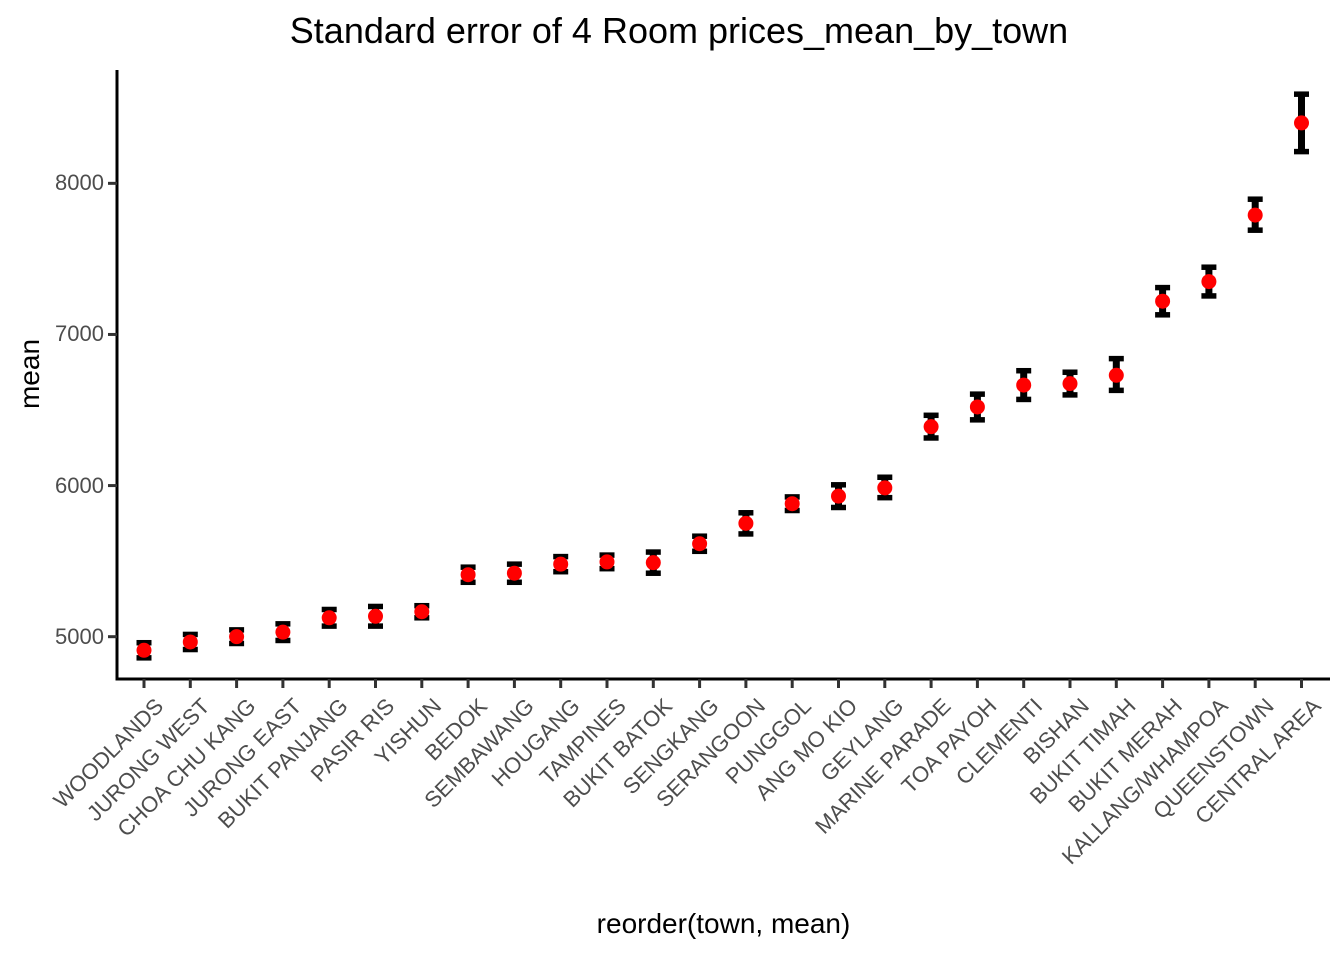  I want to click on x-axis-title: reorder(town, mean), so click(723, 923).